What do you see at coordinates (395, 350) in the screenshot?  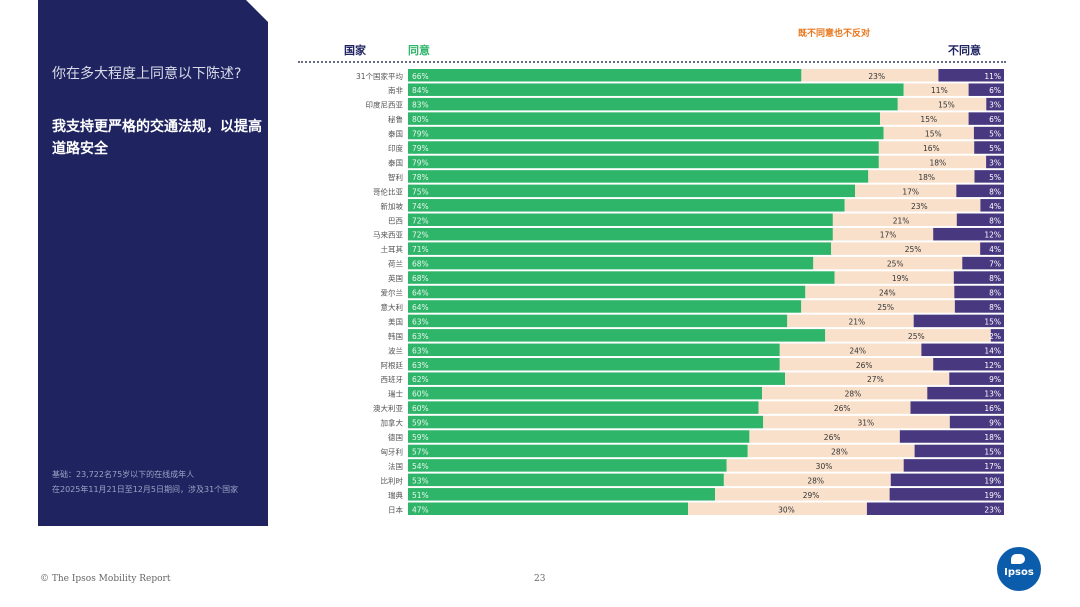 I see `country-label: 波兰` at bounding box center [395, 350].